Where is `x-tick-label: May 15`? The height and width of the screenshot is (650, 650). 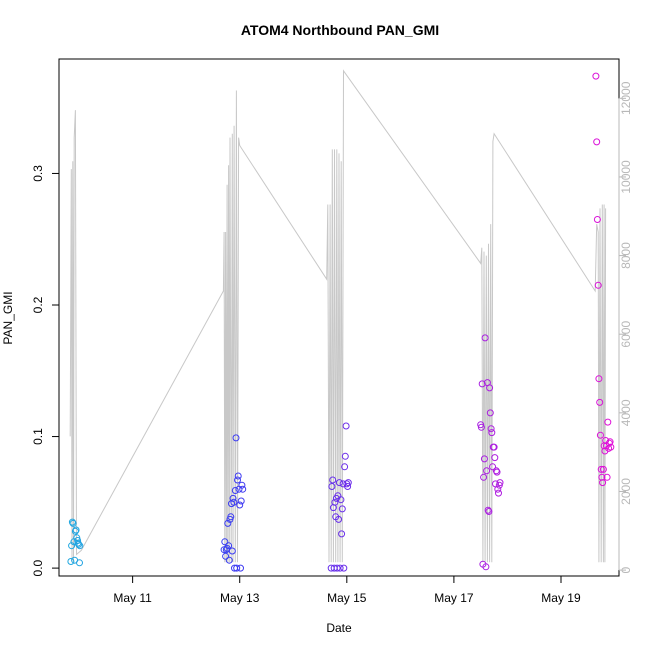 x-tick-label: May 15 is located at coordinates (347, 598).